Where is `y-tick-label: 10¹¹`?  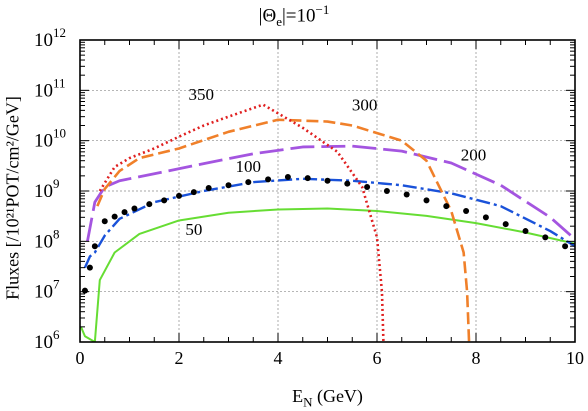 y-tick-label: 10¹¹ is located at coordinates (50, 88).